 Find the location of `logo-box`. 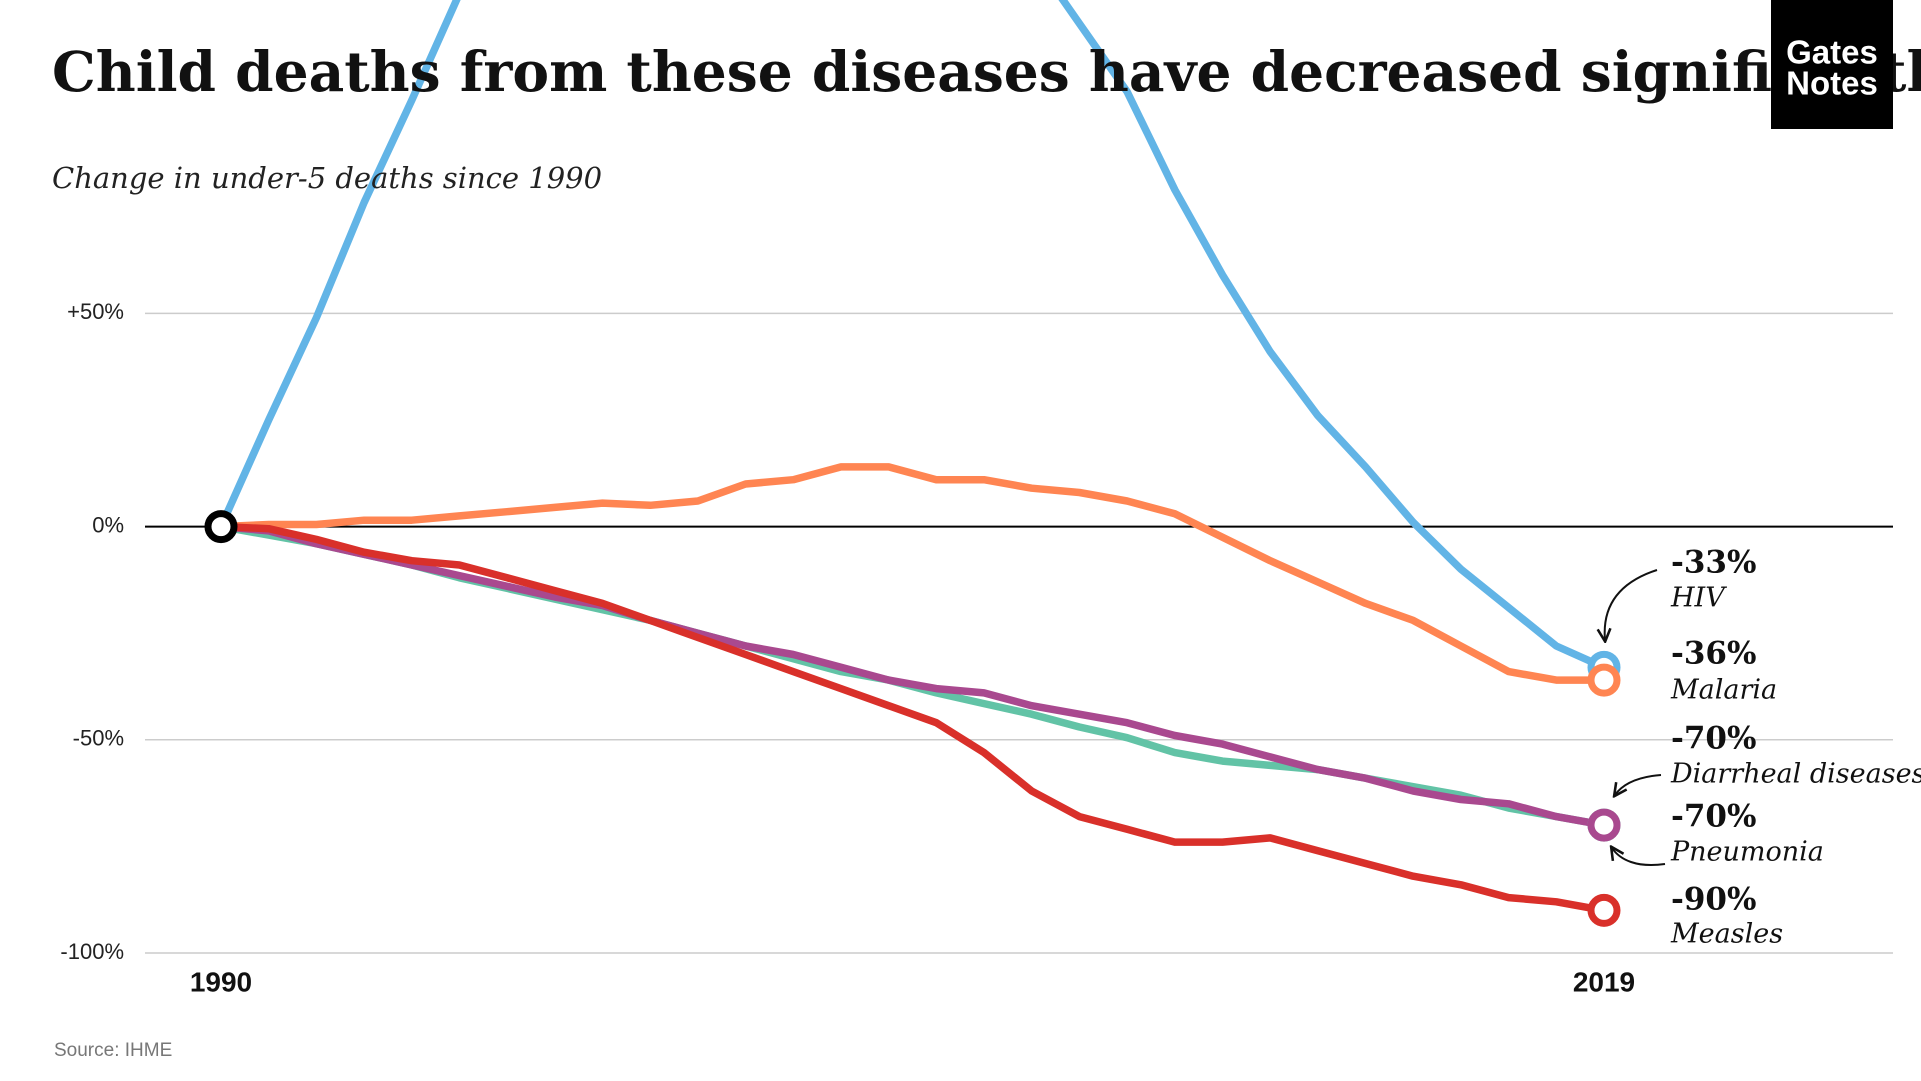

logo-box is located at coordinates (1832, 64).